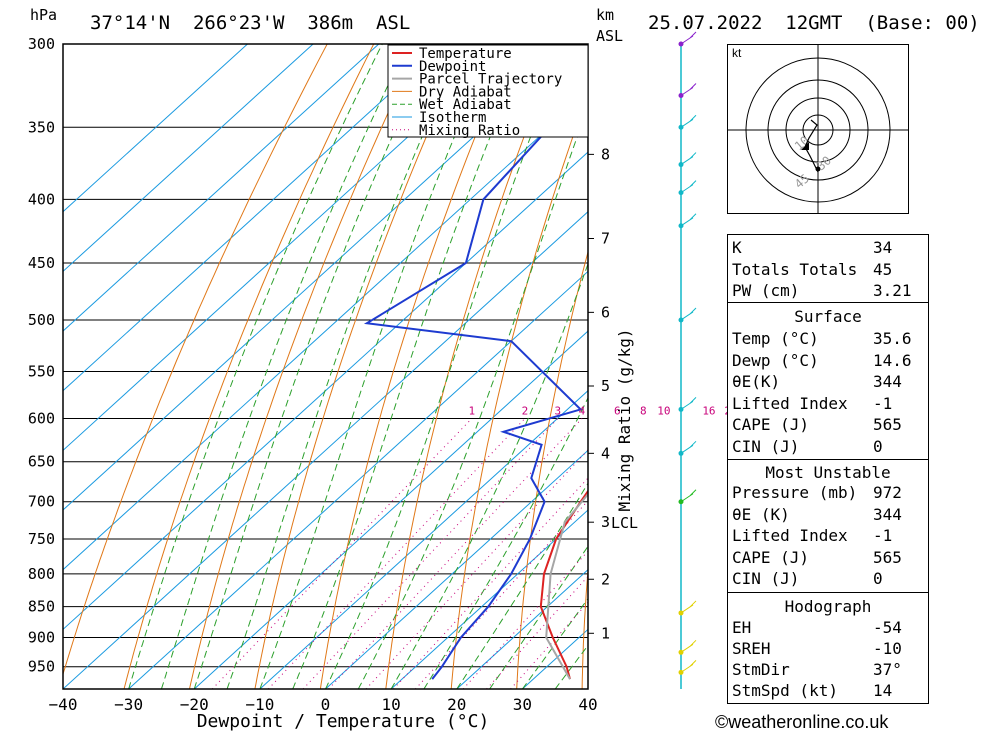 This screenshot has height=733, width=1000. I want to click on most-unstable-title: Most Unstable, so click(828, 472).